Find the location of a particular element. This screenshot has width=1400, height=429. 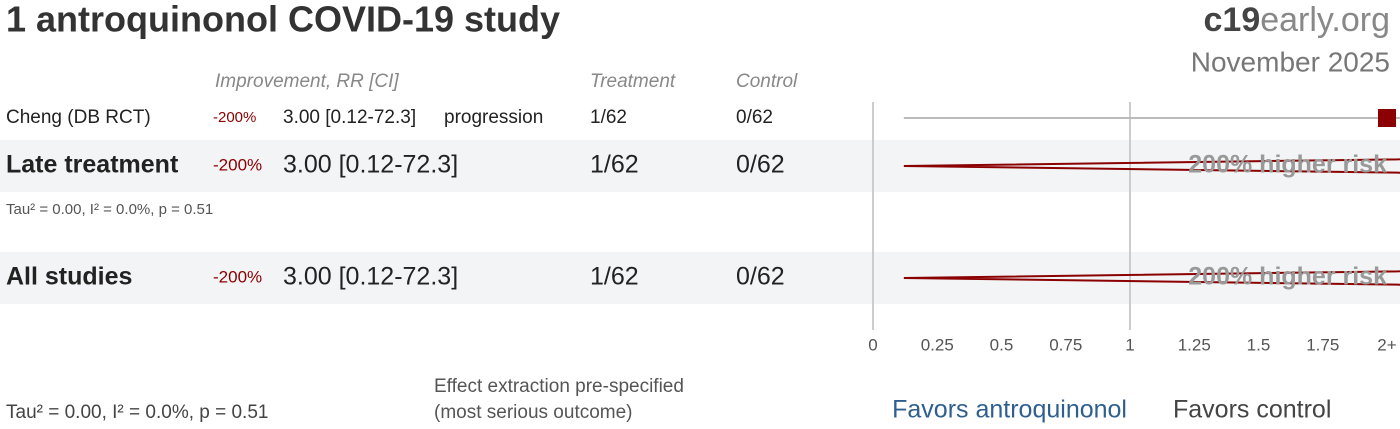

favors-left: Favors antroquinonol is located at coordinates (1009, 410).